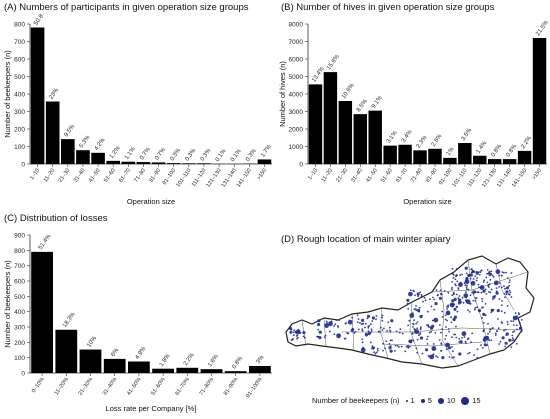 This screenshot has width=550, height=419. What do you see at coordinates (296, 130) in the screenshot?
I see `y-tick-label: 2000` at bounding box center [296, 130].